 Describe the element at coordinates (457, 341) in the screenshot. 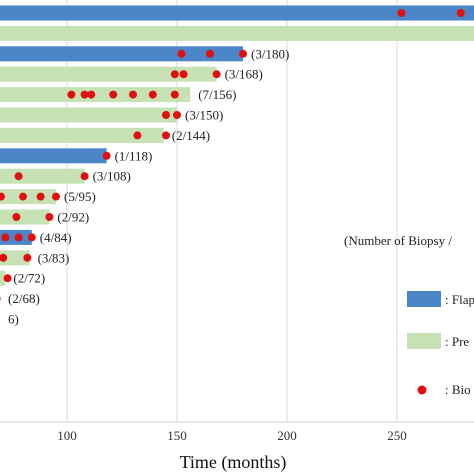

I see `legend-pre-label: : Pre` at that location.